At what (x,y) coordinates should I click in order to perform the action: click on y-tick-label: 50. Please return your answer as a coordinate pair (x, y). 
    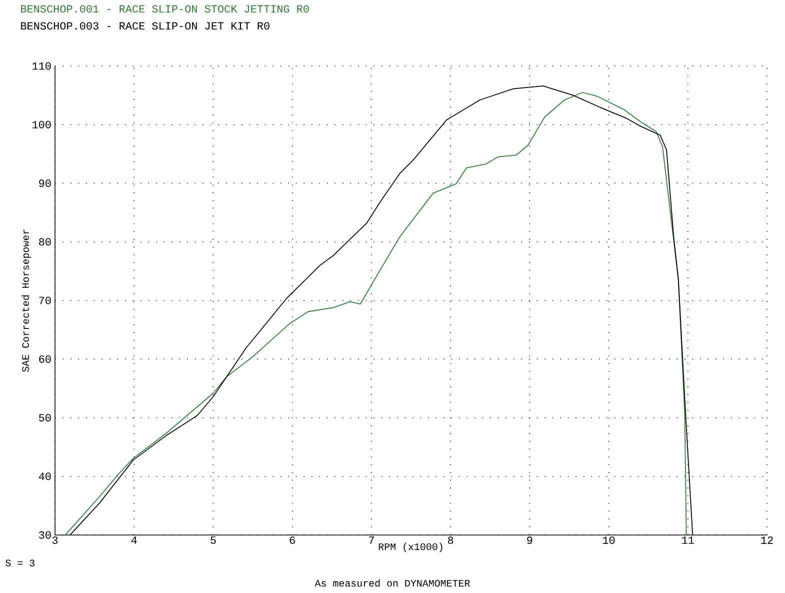
    Looking at the image, I should click on (45, 418).